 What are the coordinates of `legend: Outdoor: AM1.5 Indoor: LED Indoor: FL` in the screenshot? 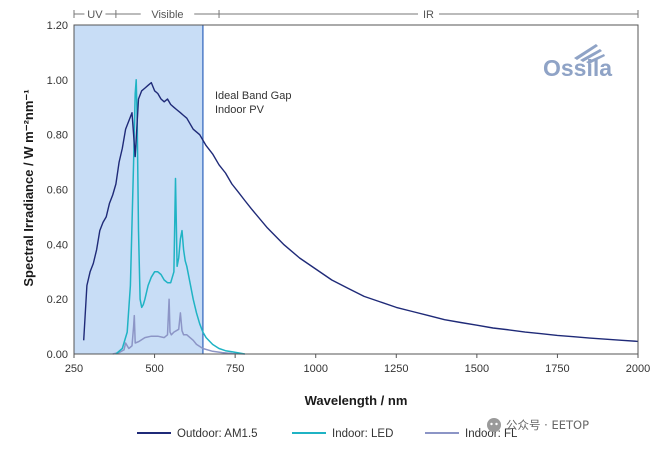 It's located at (327, 434).